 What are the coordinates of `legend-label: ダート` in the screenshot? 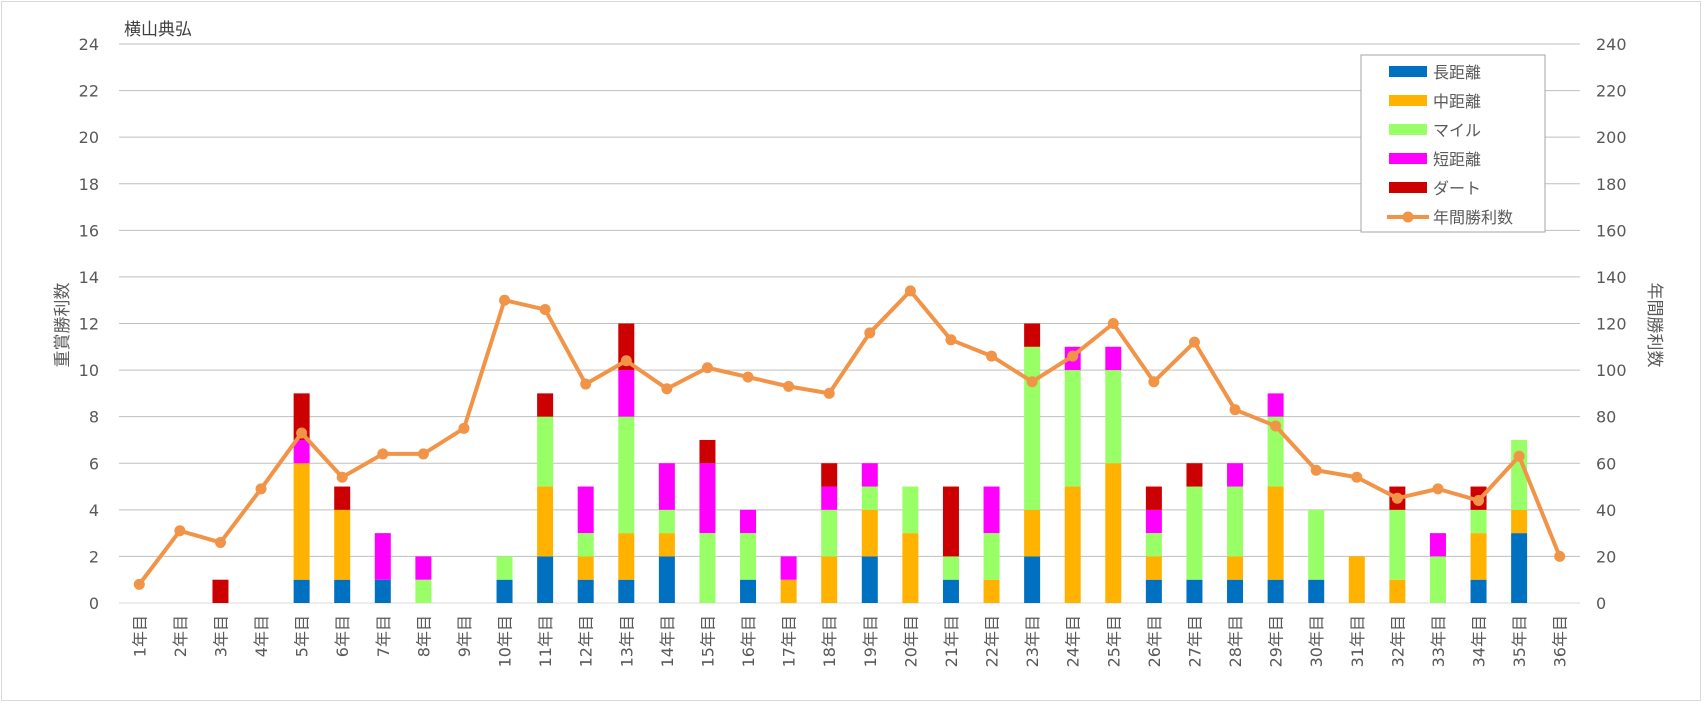 It's located at (1457, 188).